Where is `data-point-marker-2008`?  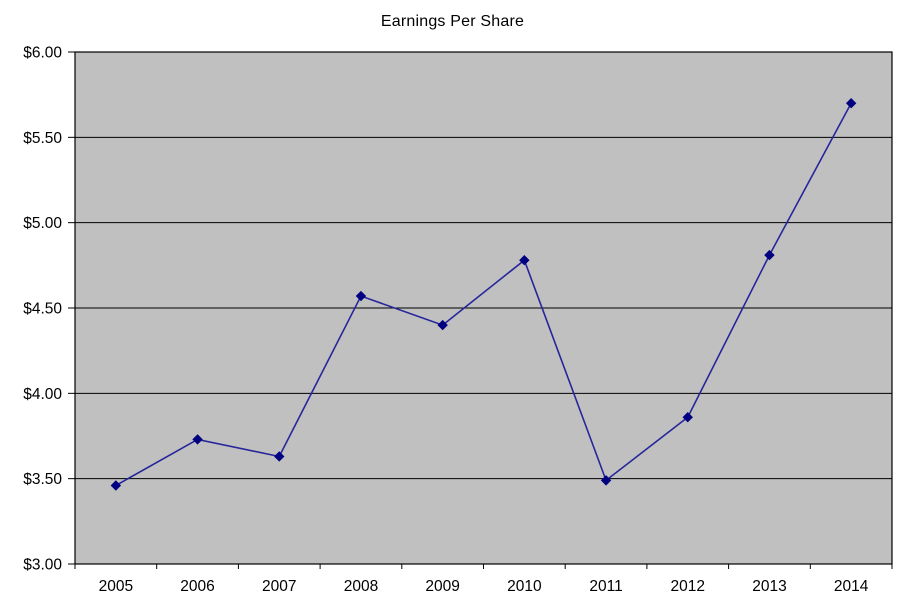 data-point-marker-2008 is located at coordinates (361, 296).